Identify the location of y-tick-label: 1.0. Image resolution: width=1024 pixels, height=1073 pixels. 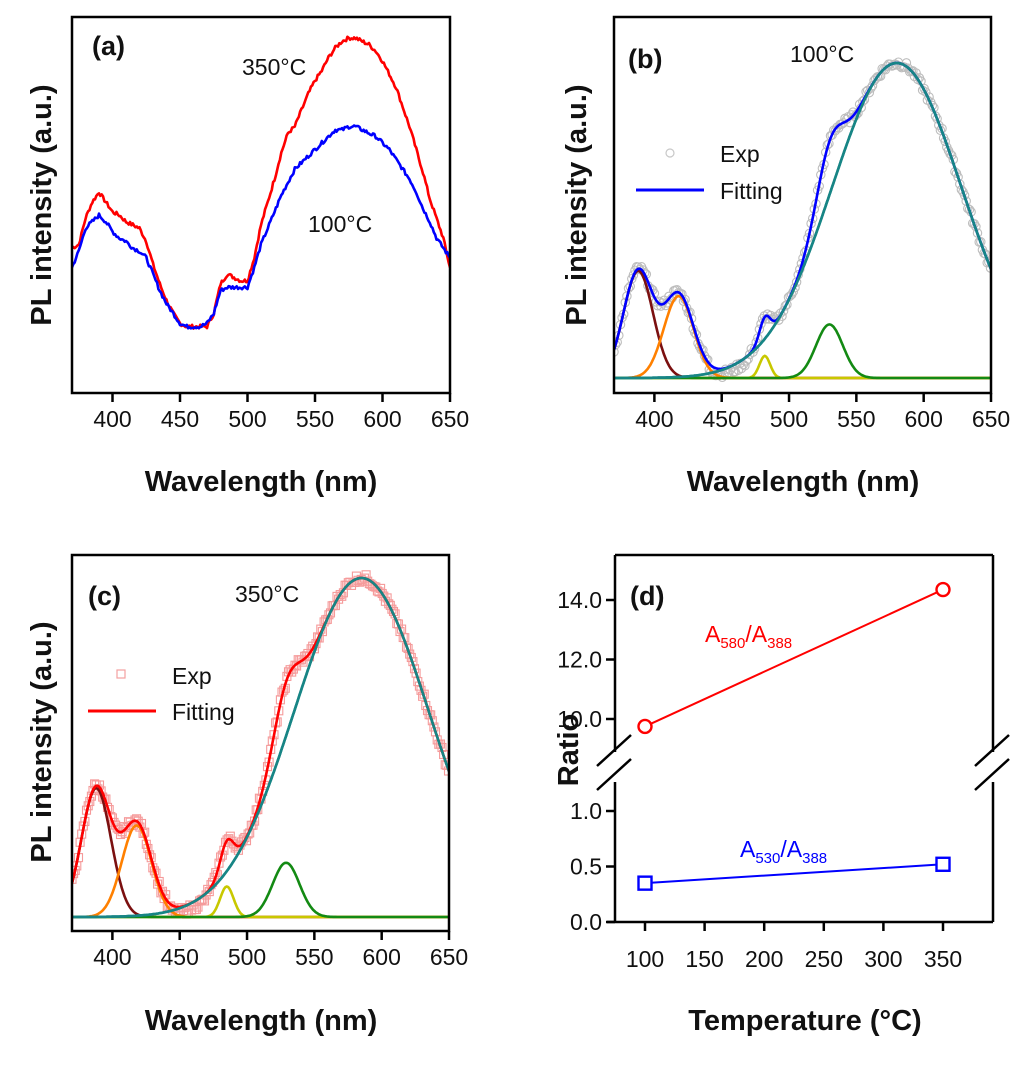
(586, 811).